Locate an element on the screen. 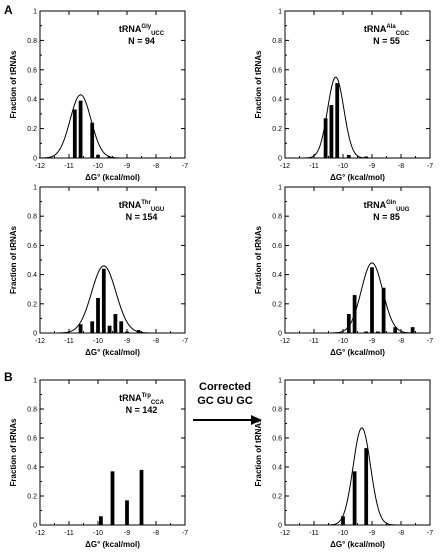 The image size is (448, 555). sample-size-label: N = 55 is located at coordinates (386, 41).